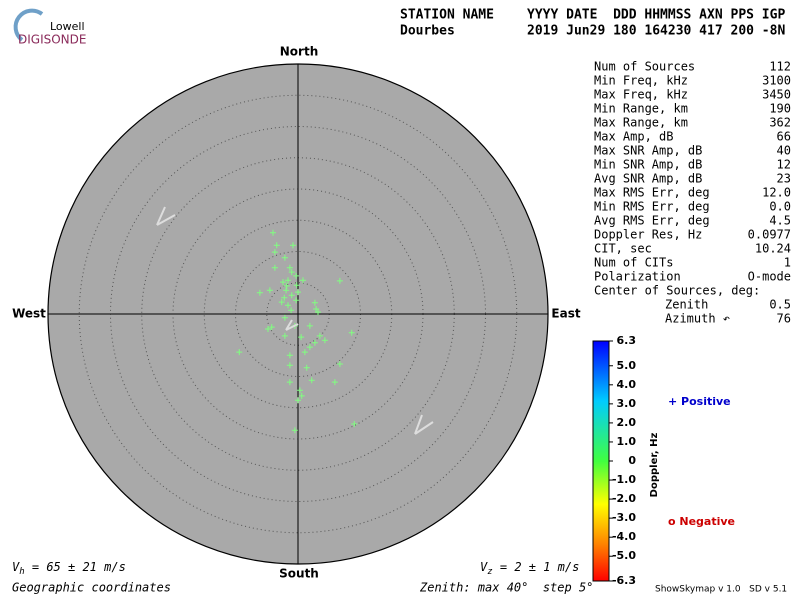 The height and width of the screenshot is (604, 800). I want to click on stat-value: 12.0, so click(776, 193).